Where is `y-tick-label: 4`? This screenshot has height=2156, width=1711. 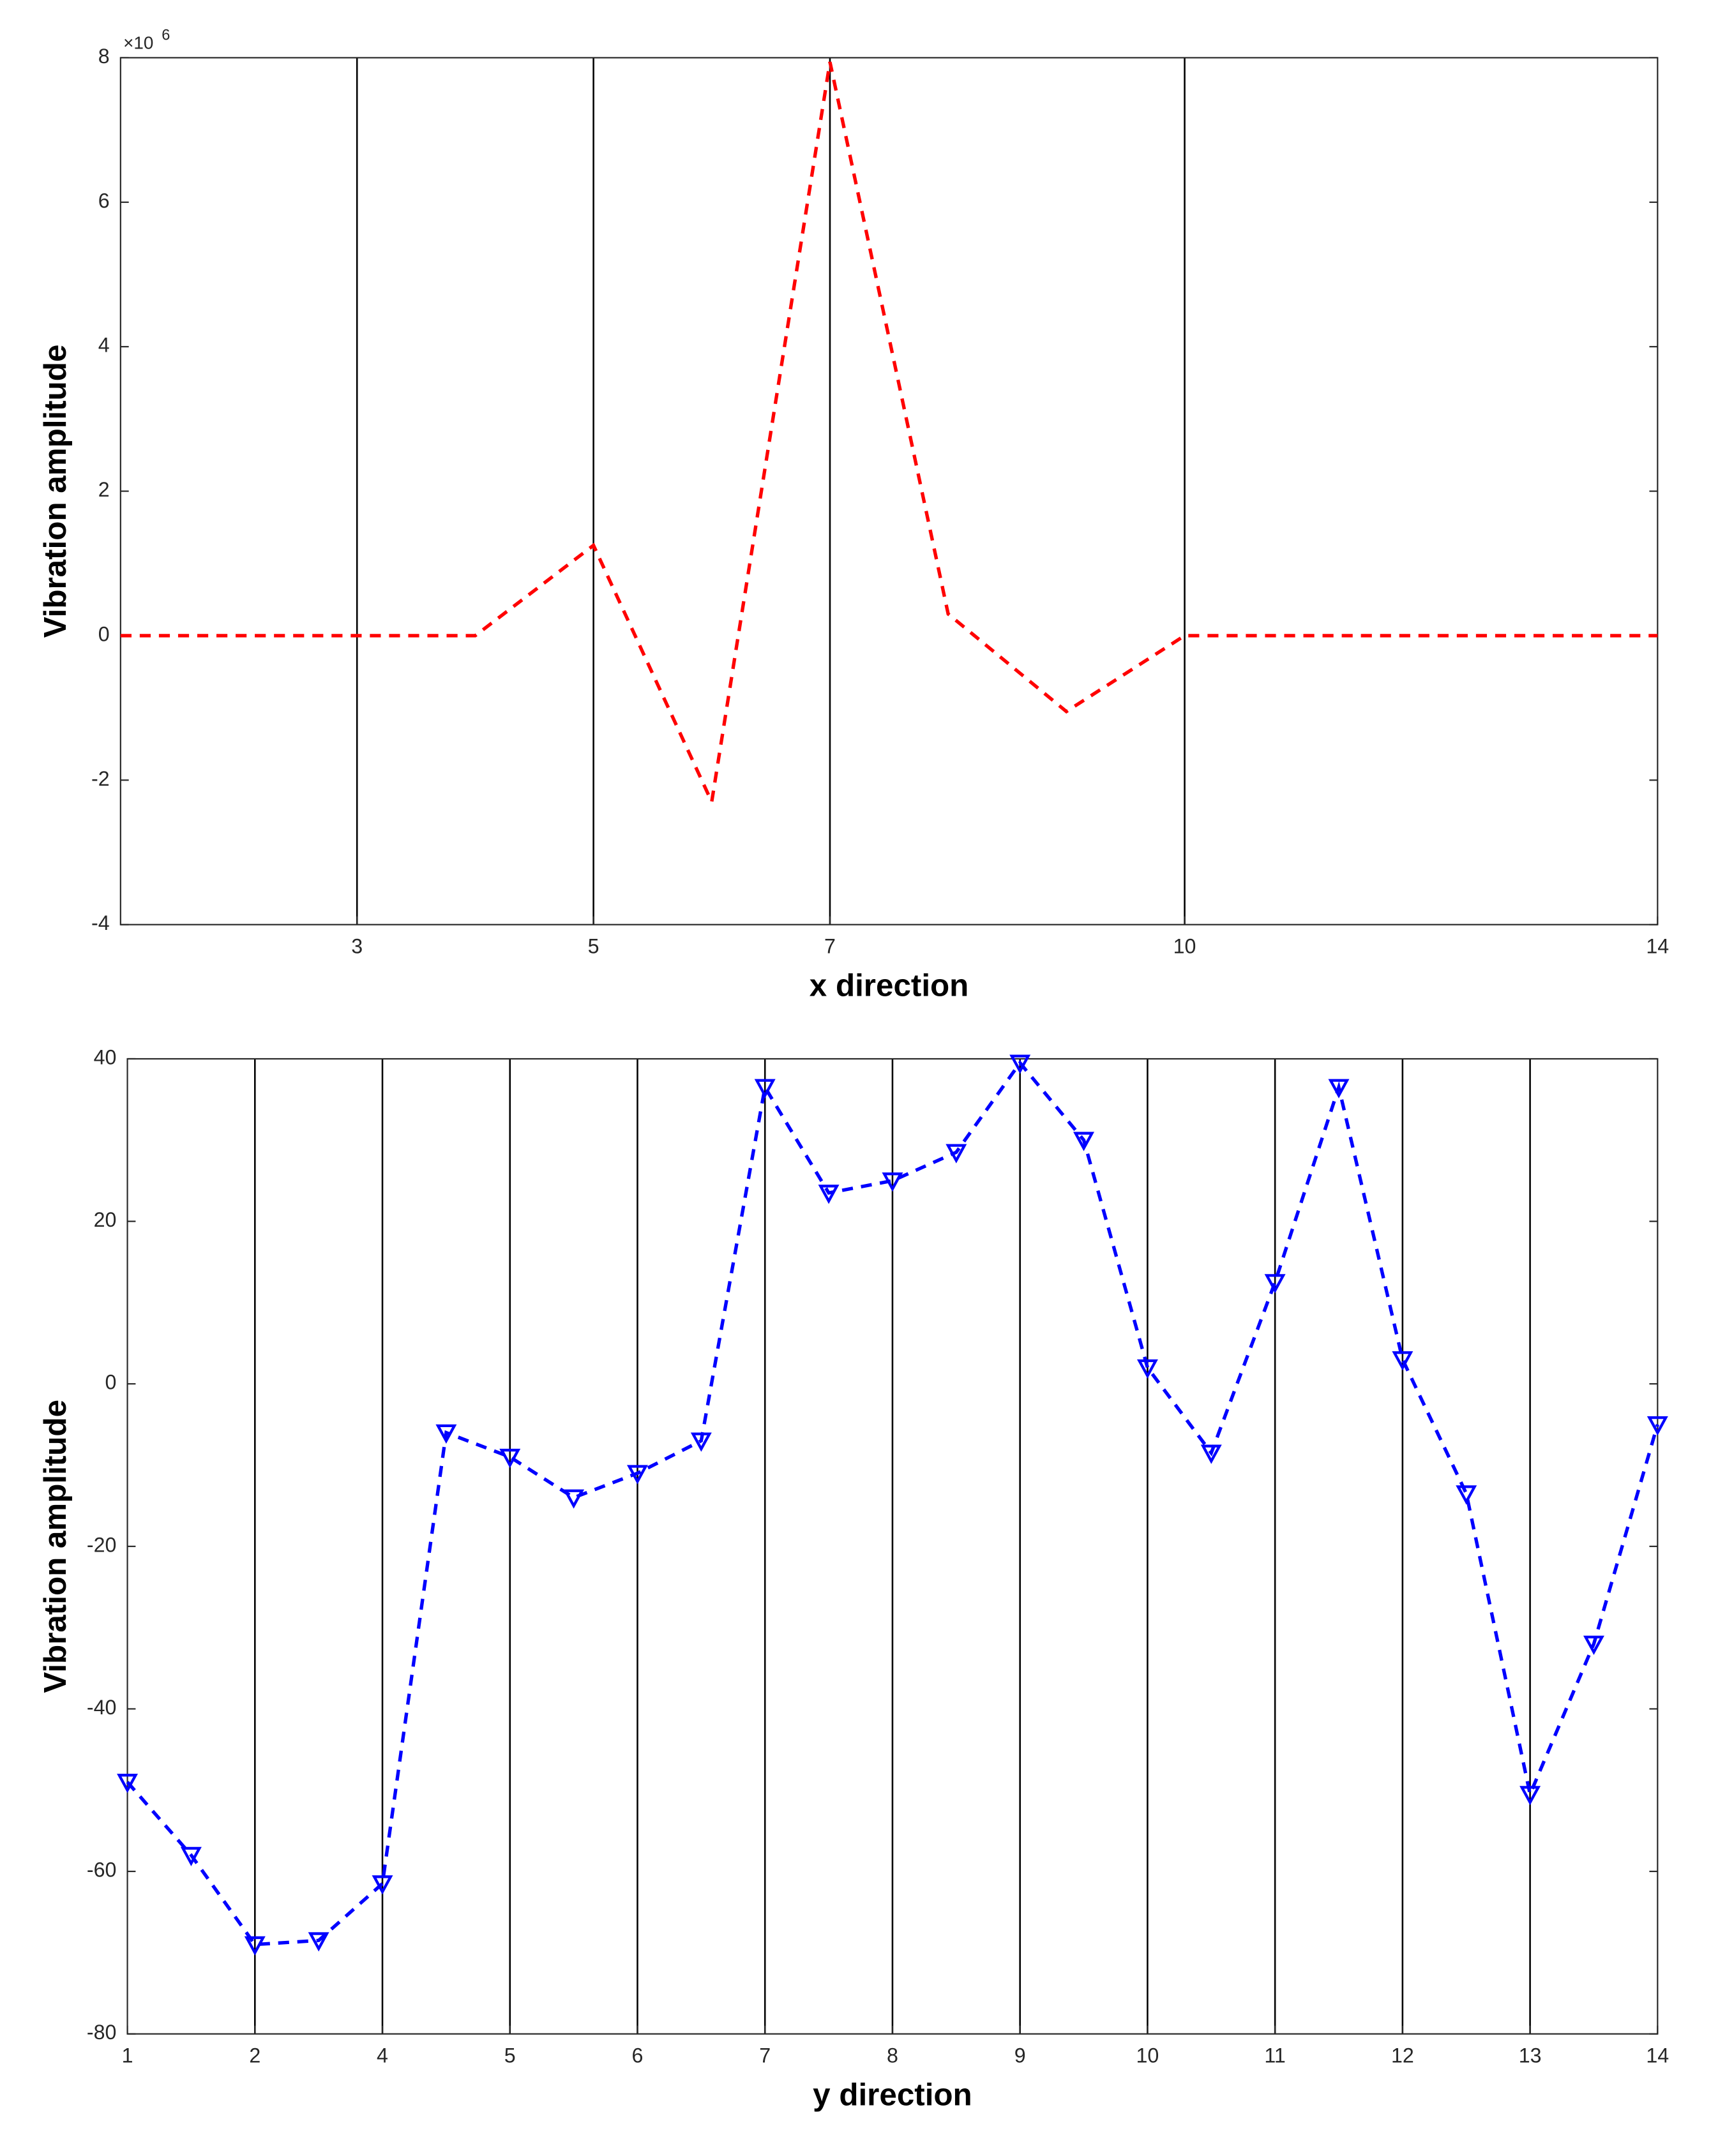
y-tick-label: 4 is located at coordinates (104, 346).